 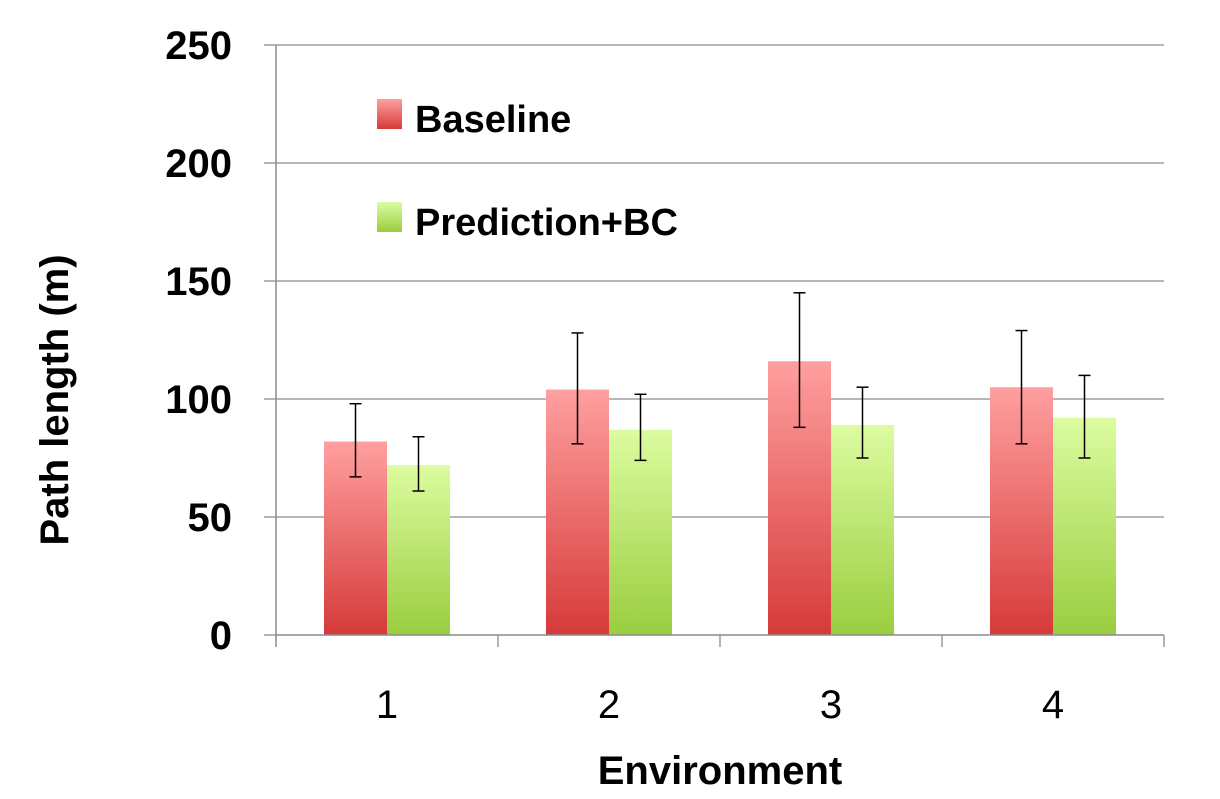 I want to click on x-tick-label: 4, so click(x=1053, y=705).